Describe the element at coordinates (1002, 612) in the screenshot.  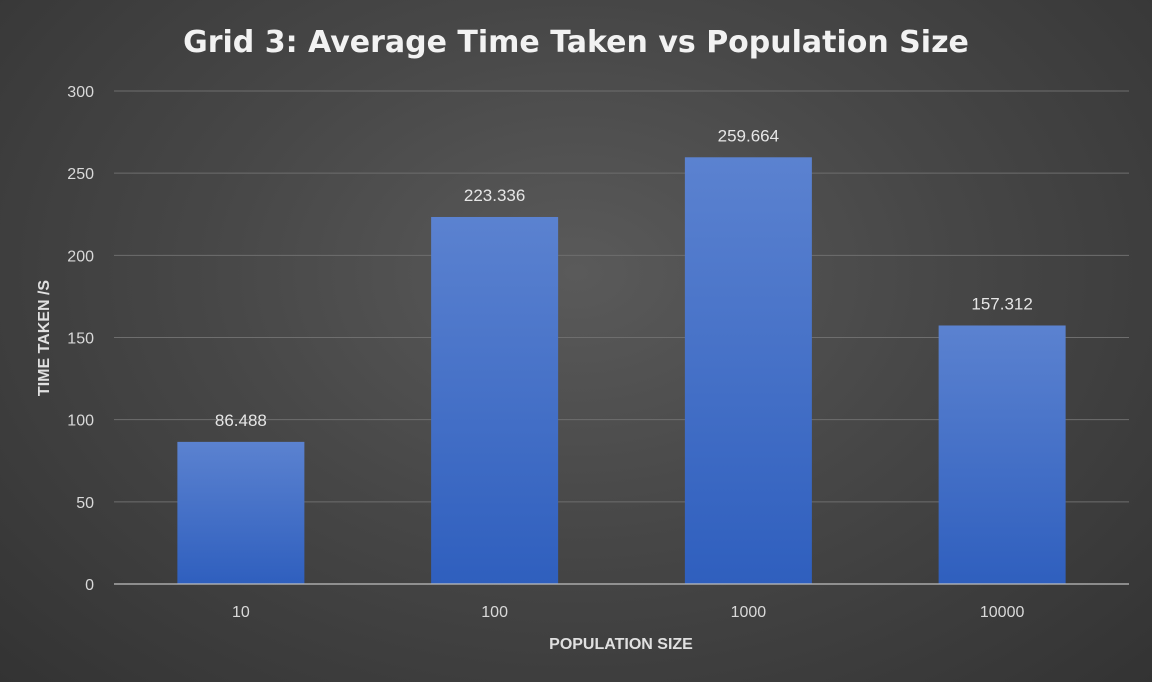
I see `x-tick-label: 10000` at that location.